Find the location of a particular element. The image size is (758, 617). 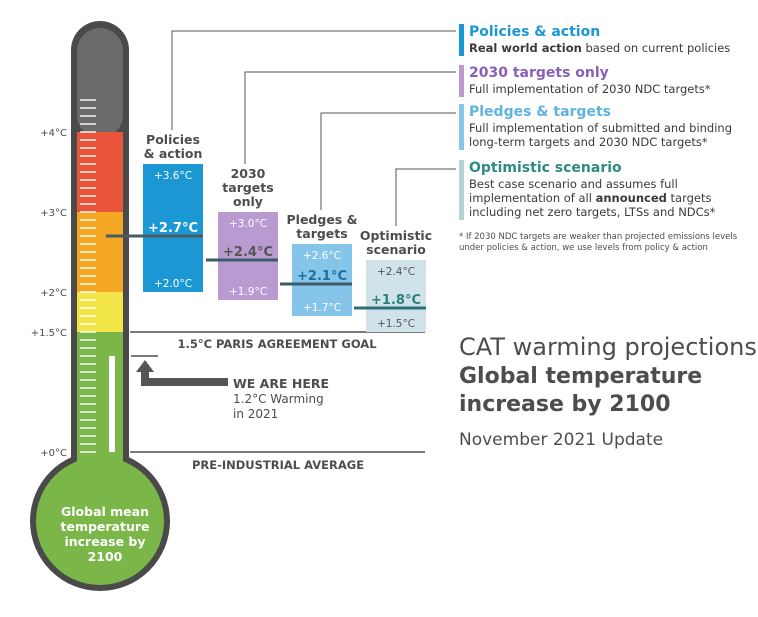

thermometer-tick-label: +1.5°C is located at coordinates (49, 333).